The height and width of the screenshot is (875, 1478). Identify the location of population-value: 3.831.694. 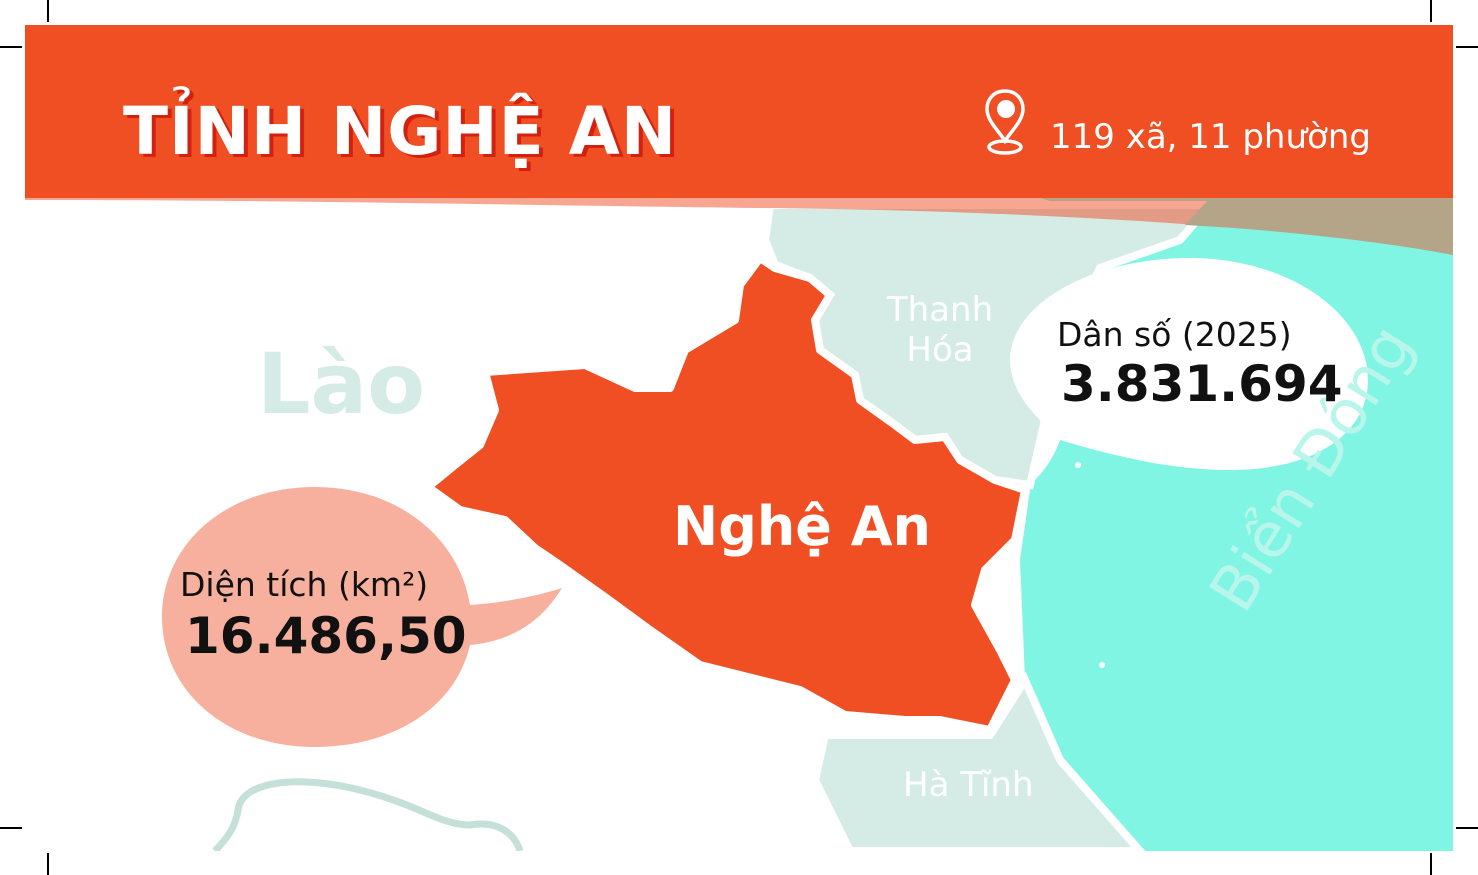
(1202, 384).